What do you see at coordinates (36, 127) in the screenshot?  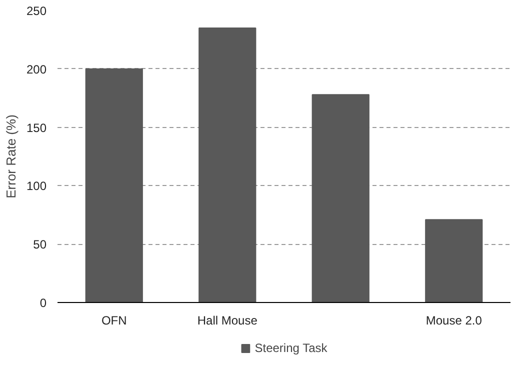 I see `y-tick-label: 150` at bounding box center [36, 127].